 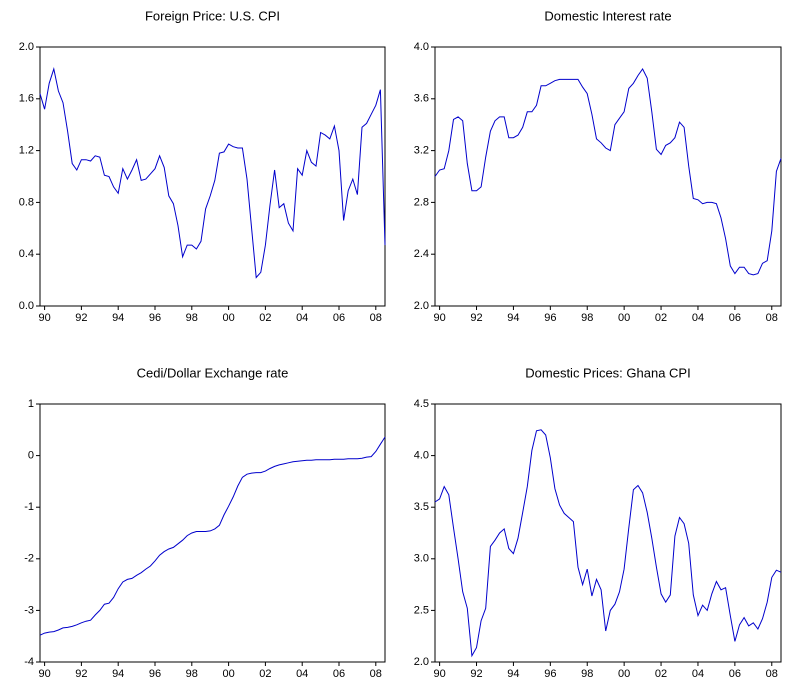 What do you see at coordinates (421, 507) in the screenshot?
I see `y-tick-label: 3.5` at bounding box center [421, 507].